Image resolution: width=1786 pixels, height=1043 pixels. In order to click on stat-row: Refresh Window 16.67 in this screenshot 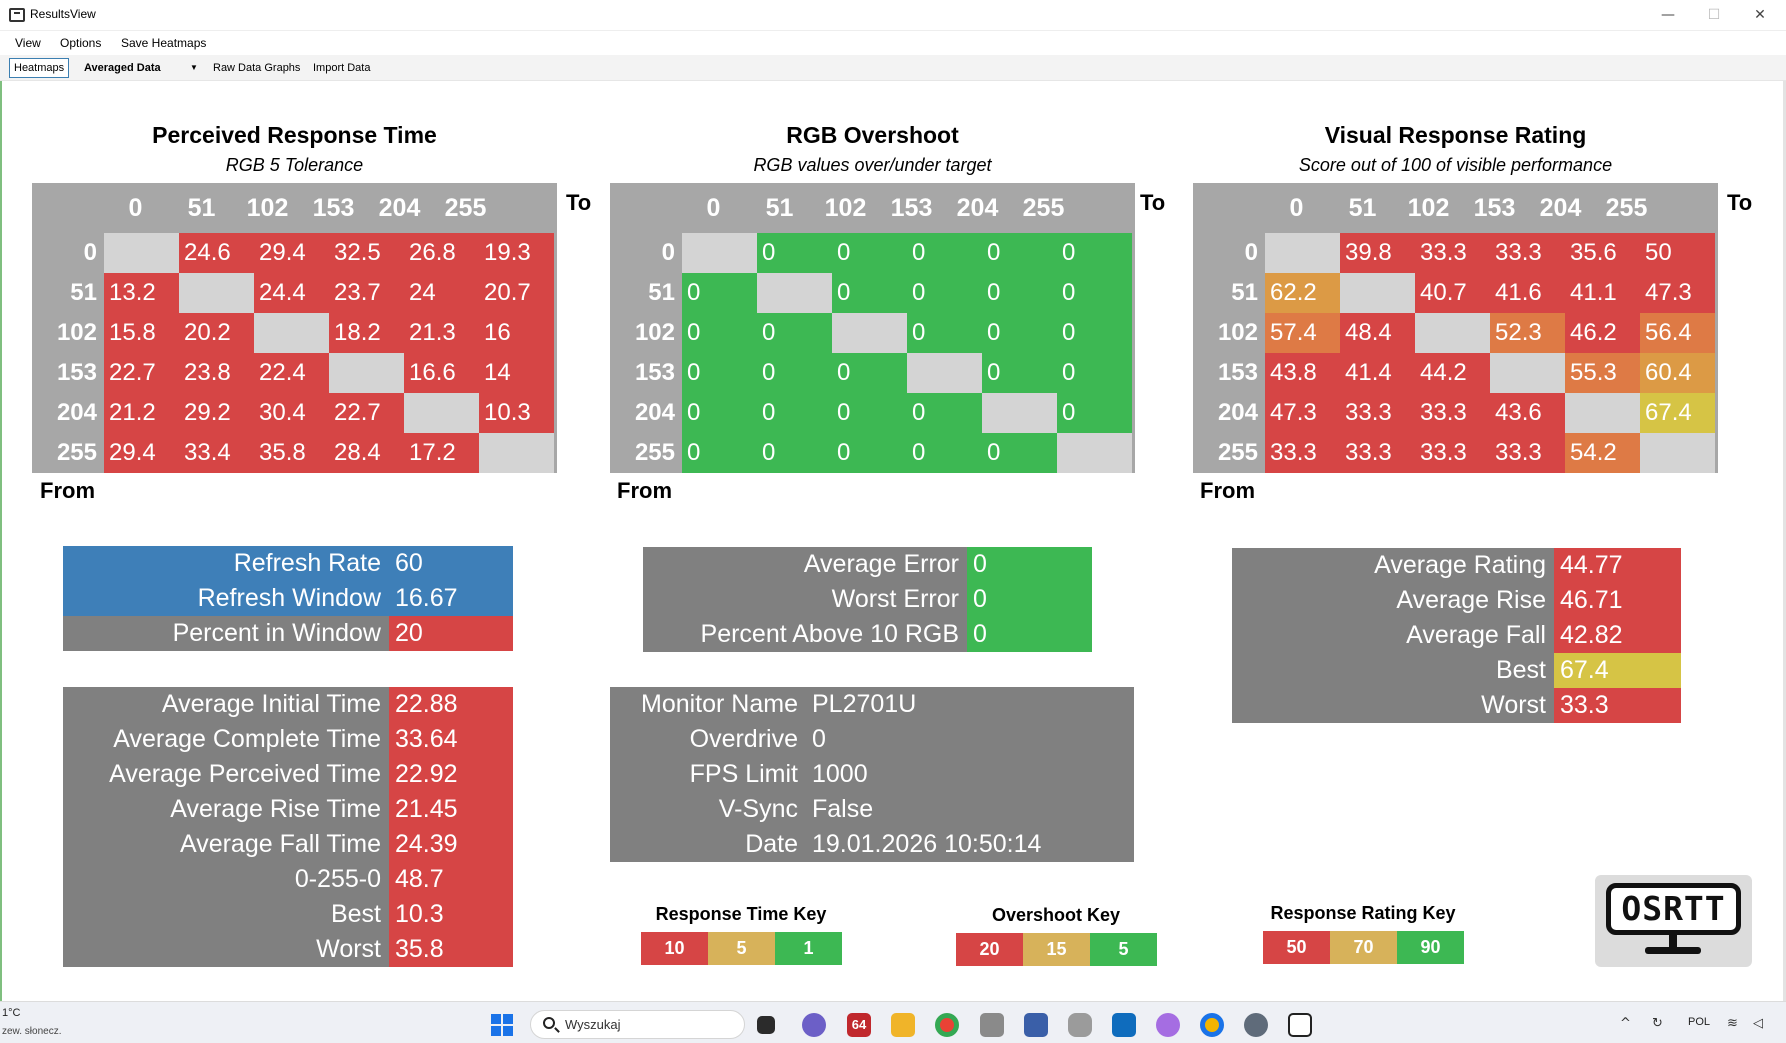, I will do `click(288, 598)`.